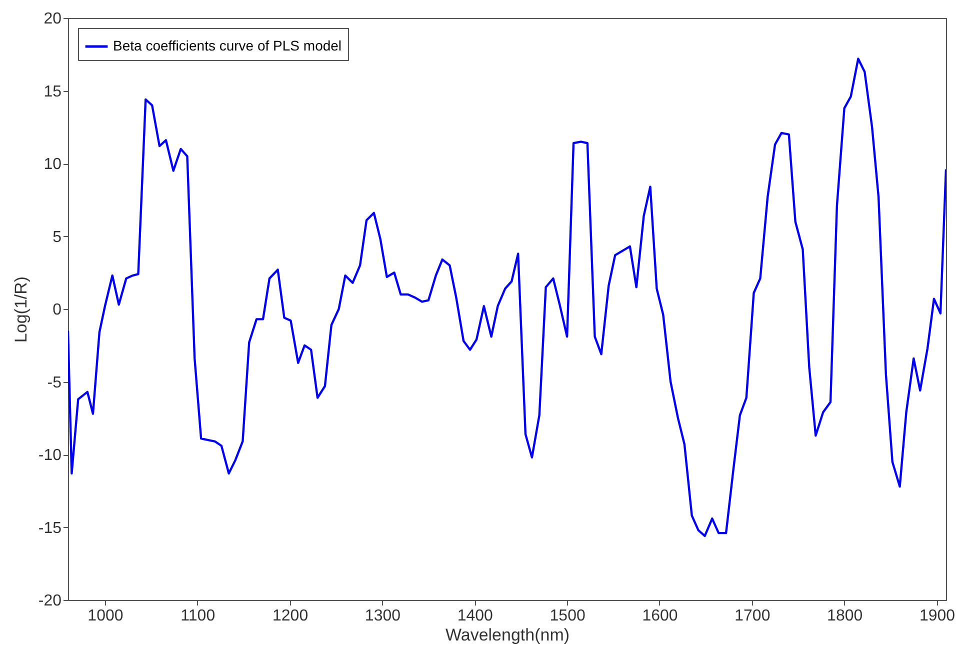 The width and height of the screenshot is (973, 669). I want to click on y-tick-label: 20, so click(53, 19).